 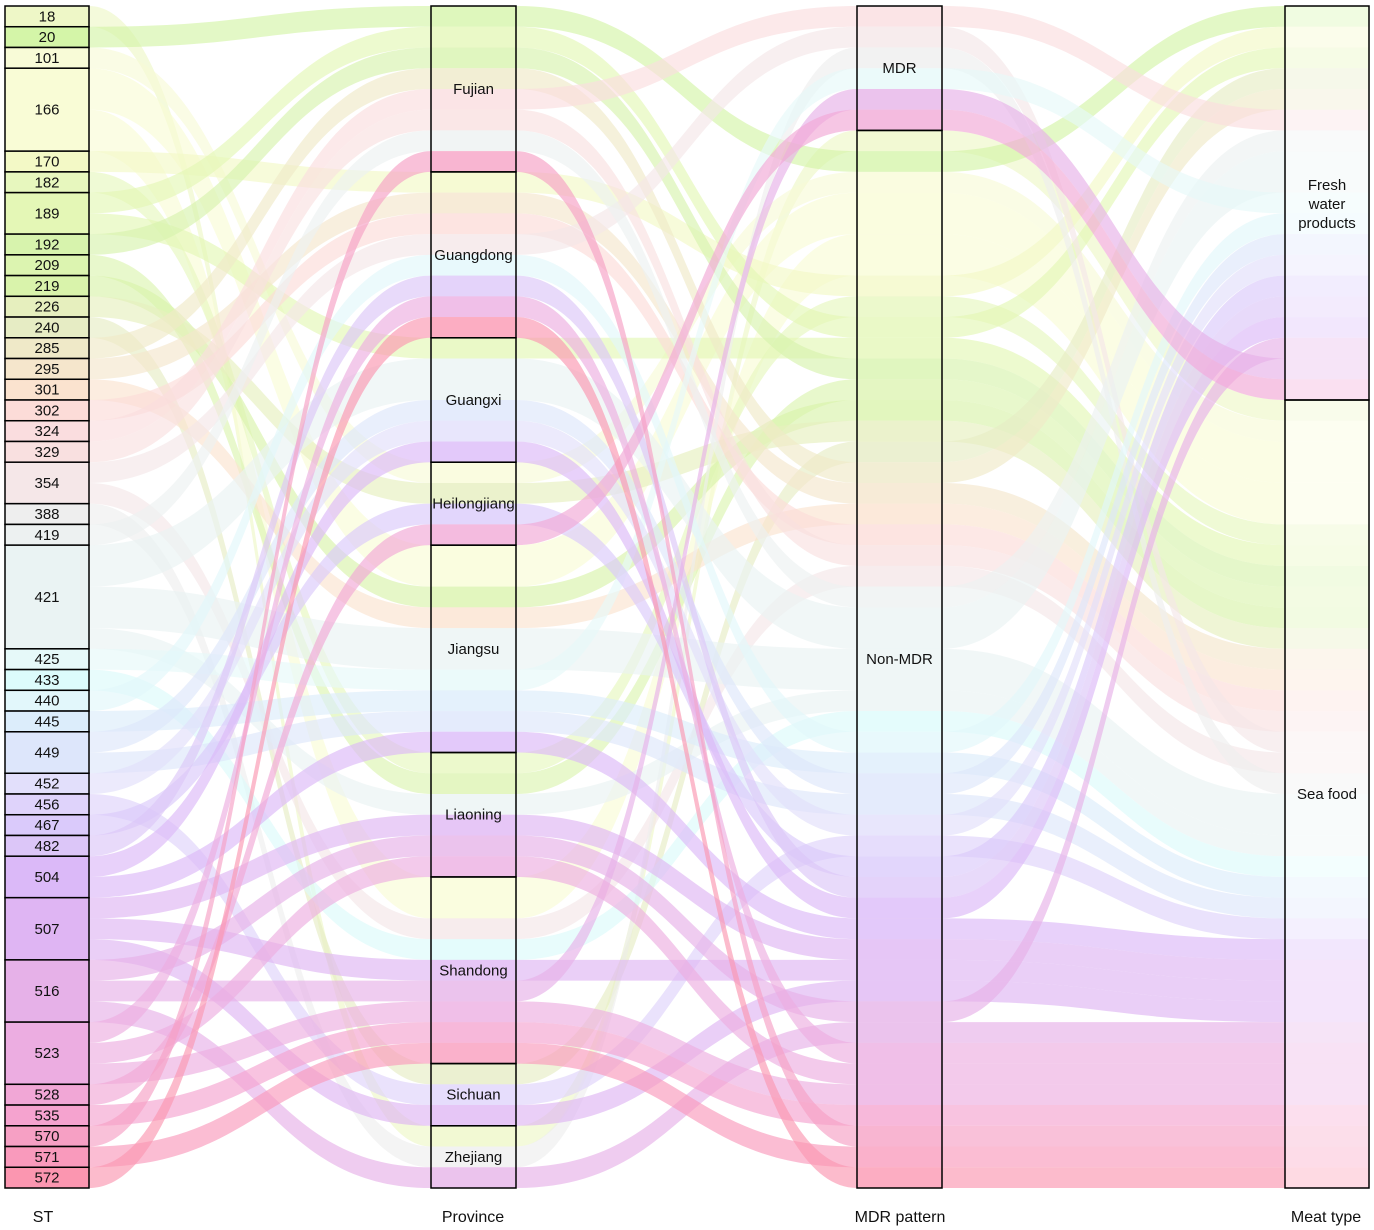 I want to click on flow-segment-482-province, so click(x=473, y=286).